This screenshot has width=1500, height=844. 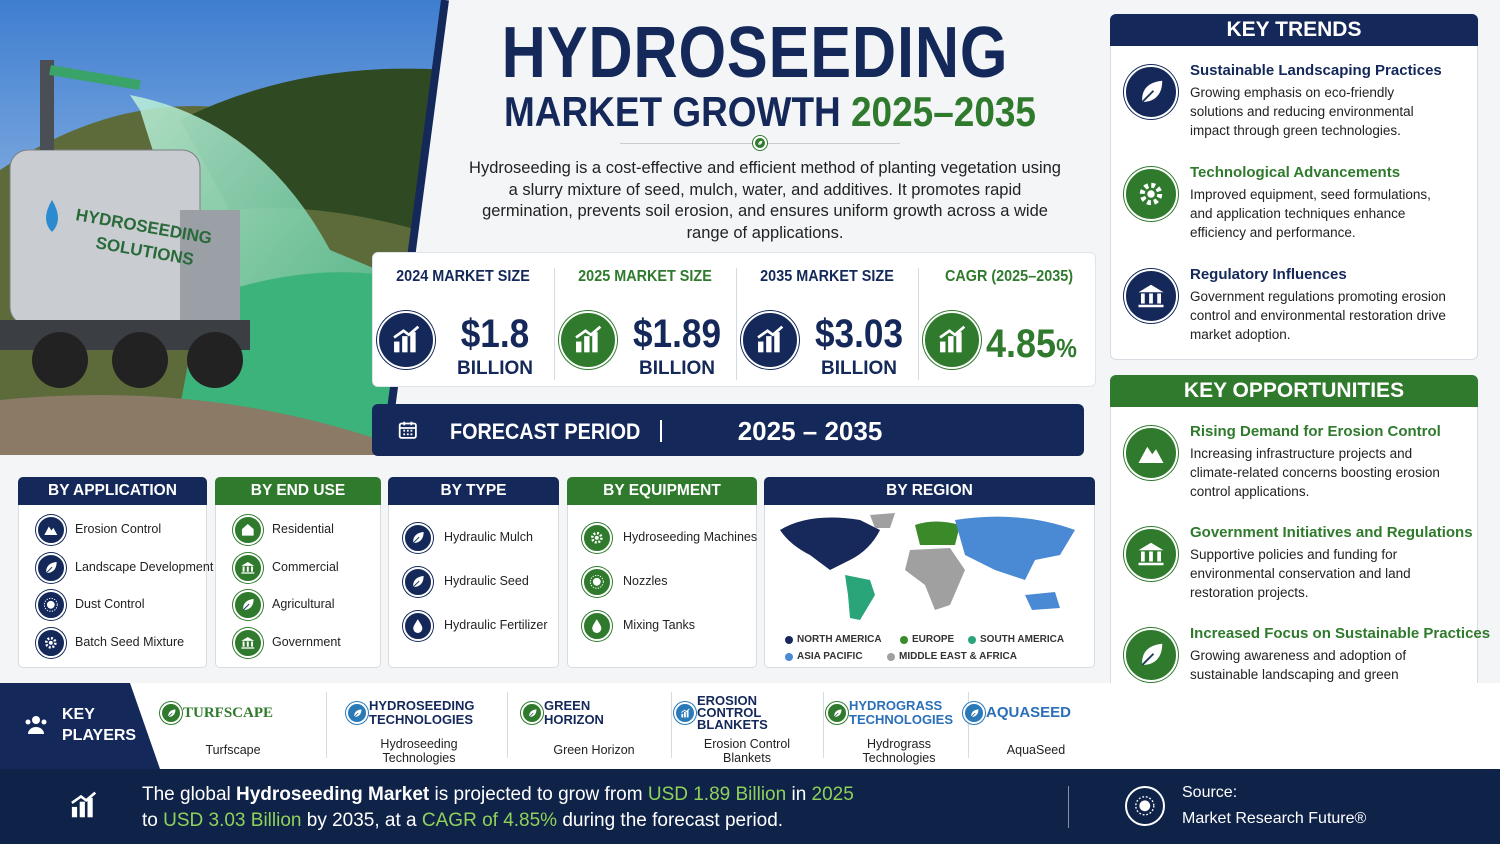 I want to click on player-logo: HYDROSEEDING TECHNOLOGIES, so click(x=434, y=713).